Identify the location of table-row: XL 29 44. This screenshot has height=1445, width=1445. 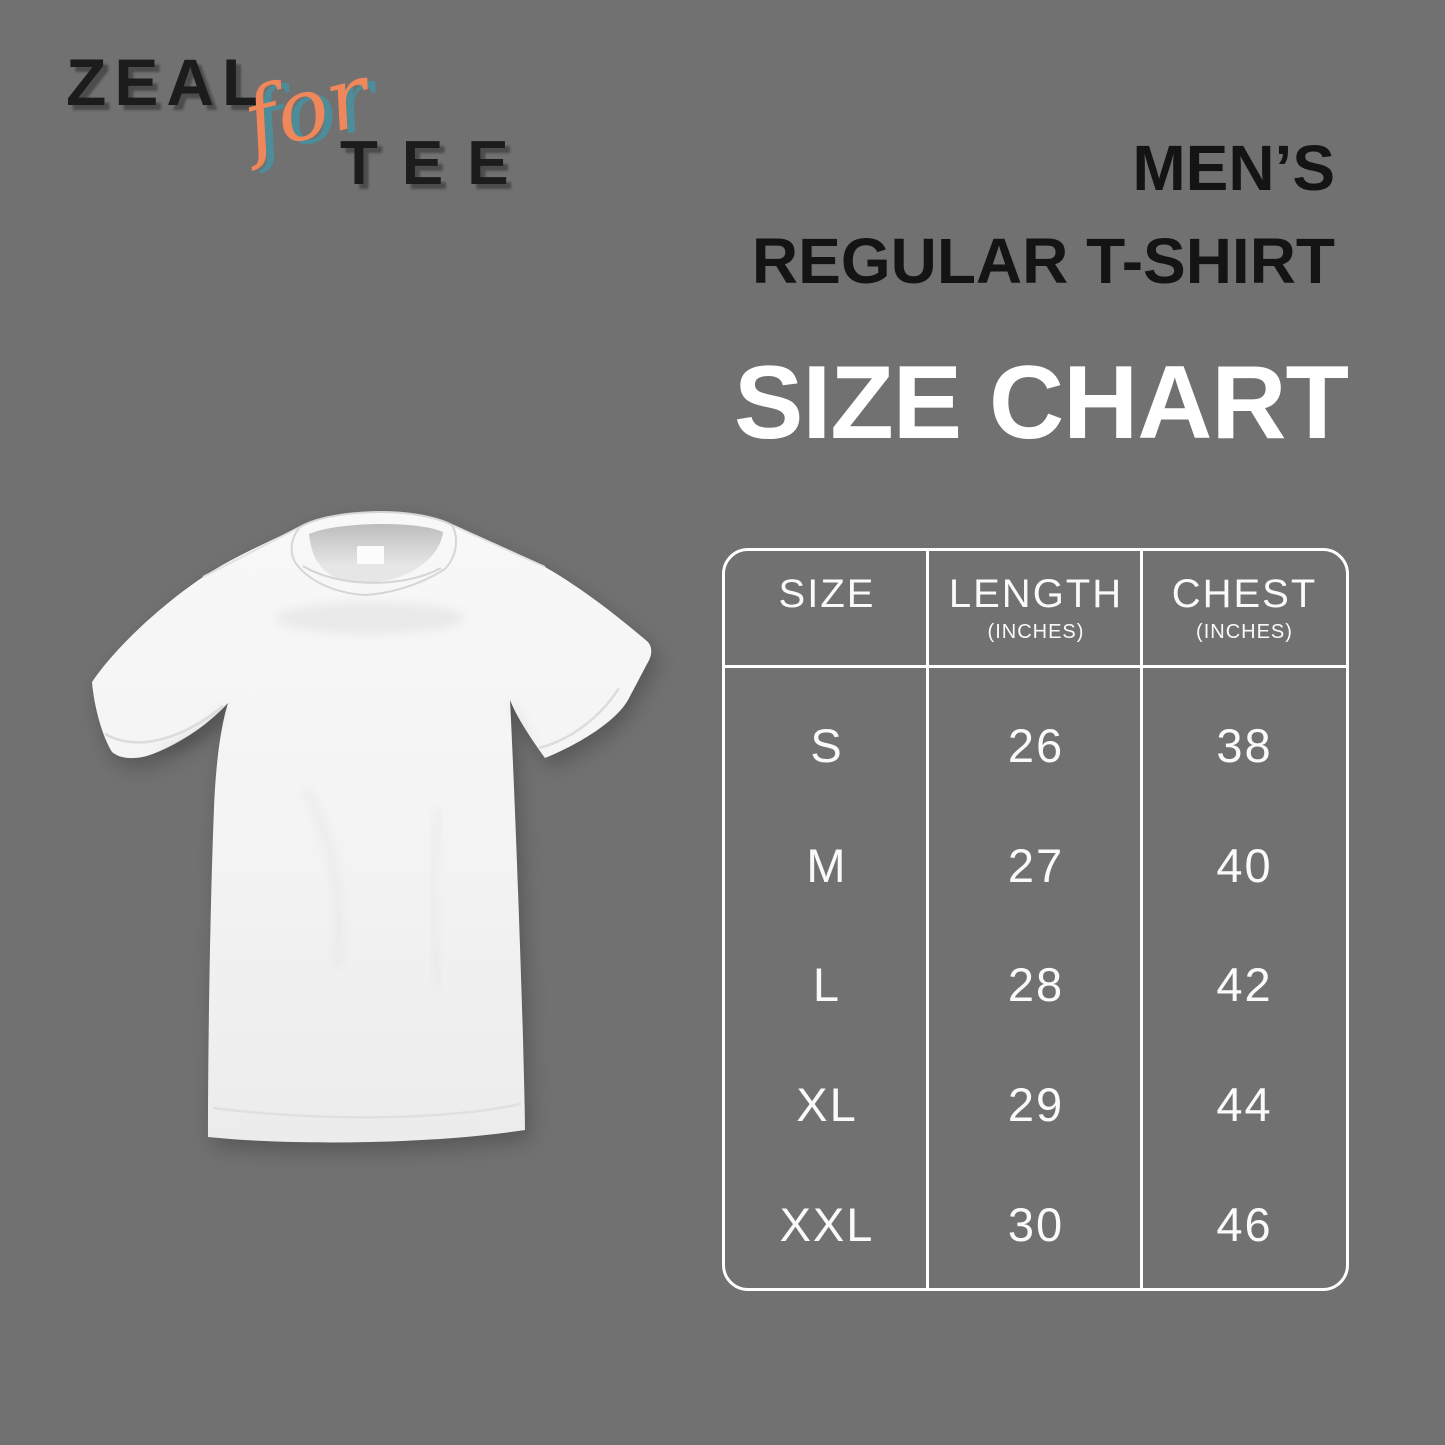
(1035, 1105).